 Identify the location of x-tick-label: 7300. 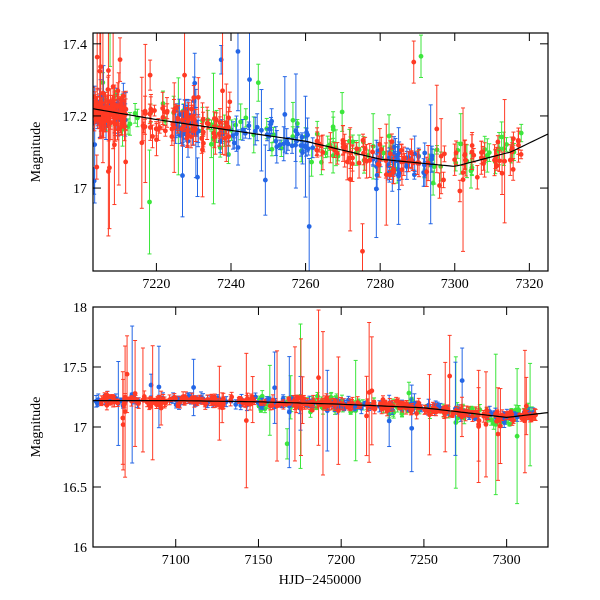
(507, 560).